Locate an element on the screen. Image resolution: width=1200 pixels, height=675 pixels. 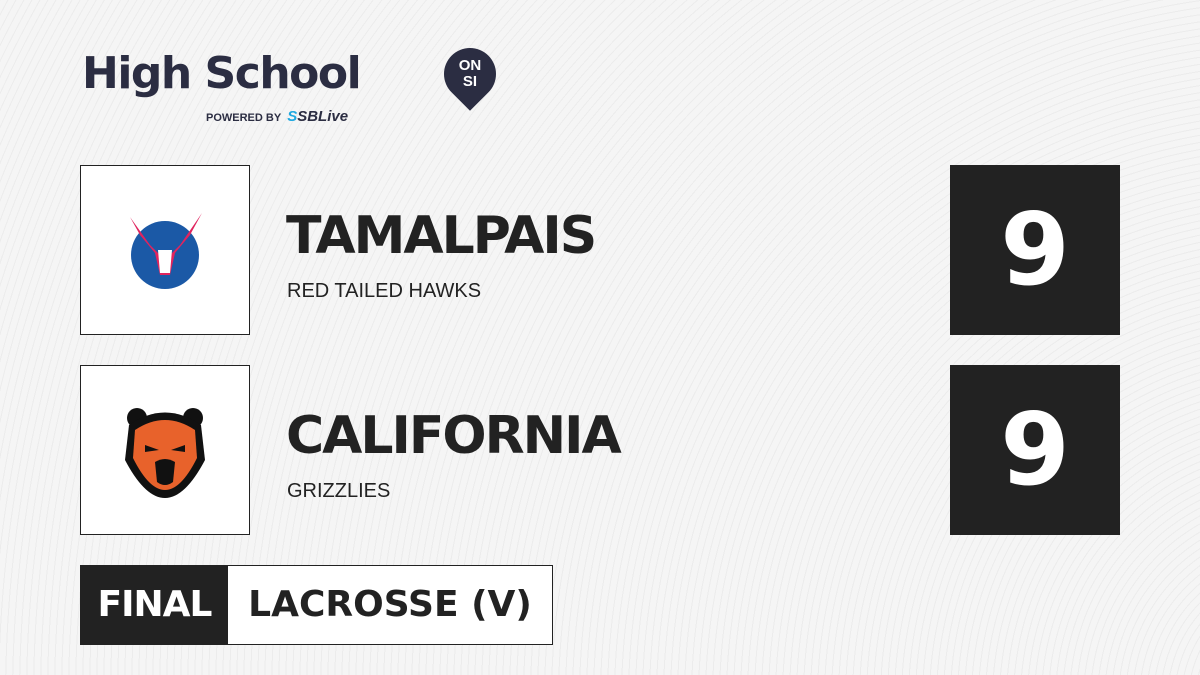
sport-label: LACROSSE (V) is located at coordinates (390, 605).